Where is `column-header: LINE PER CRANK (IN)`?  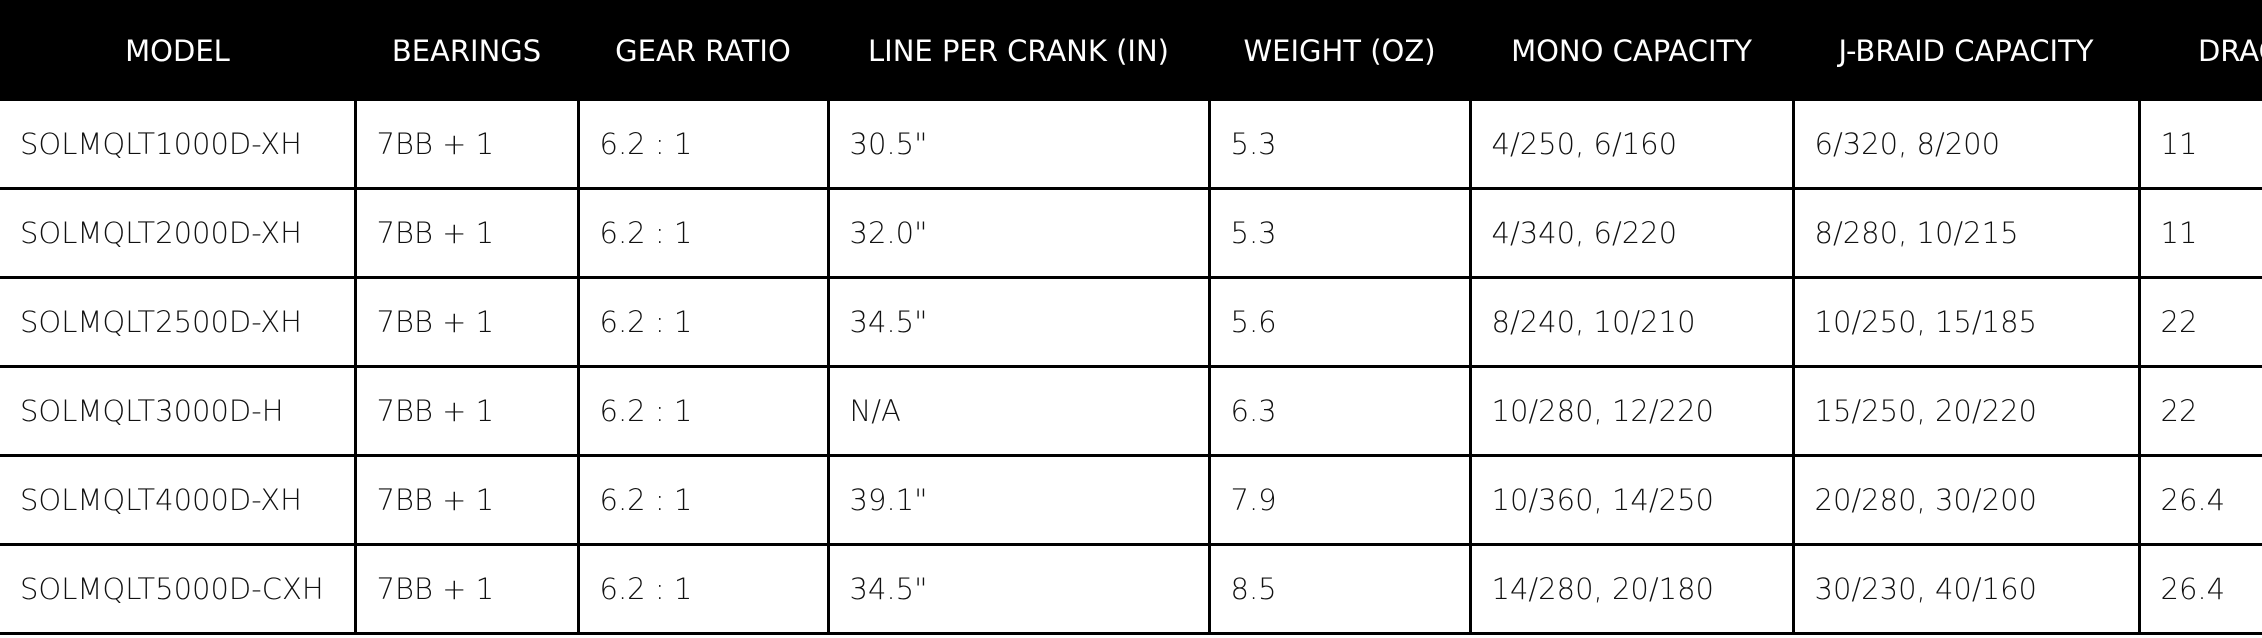 column-header: LINE PER CRANK (IN) is located at coordinates (1018, 50).